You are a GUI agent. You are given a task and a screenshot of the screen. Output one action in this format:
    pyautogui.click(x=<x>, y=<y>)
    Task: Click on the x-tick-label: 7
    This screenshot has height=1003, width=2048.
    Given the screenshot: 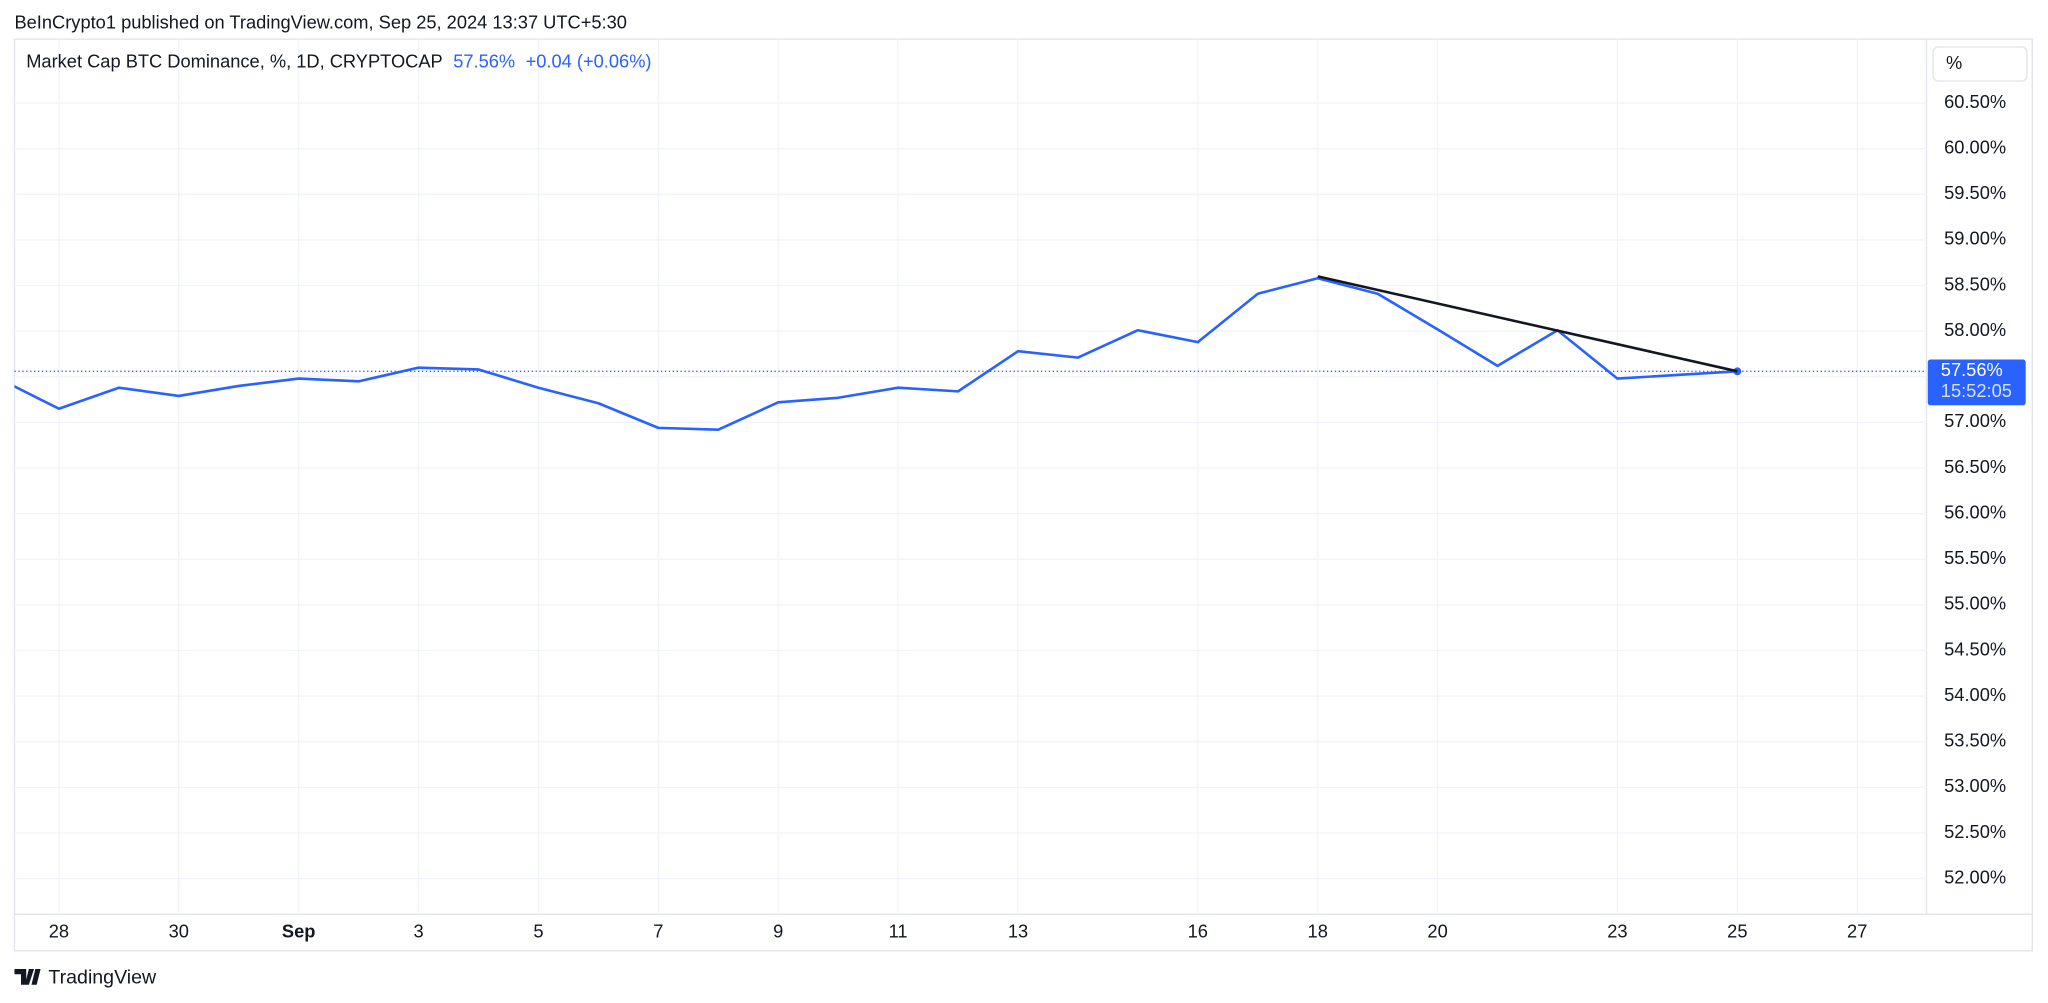 What is the action you would take?
    pyautogui.click(x=658, y=930)
    